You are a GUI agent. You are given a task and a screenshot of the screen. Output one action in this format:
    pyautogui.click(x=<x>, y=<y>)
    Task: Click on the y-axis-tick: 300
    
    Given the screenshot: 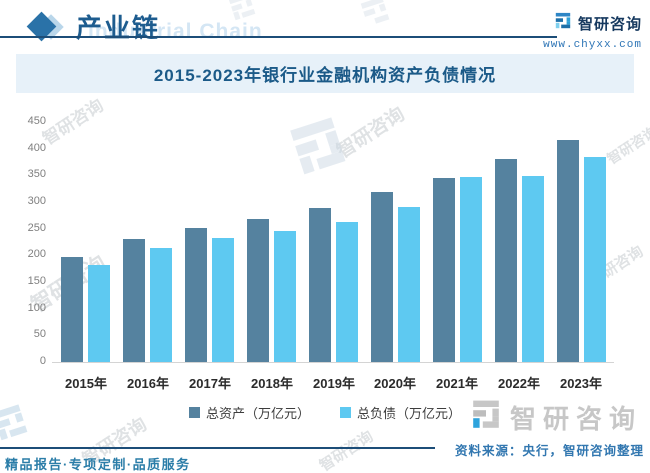 What is the action you would take?
    pyautogui.click(x=36, y=201)
    